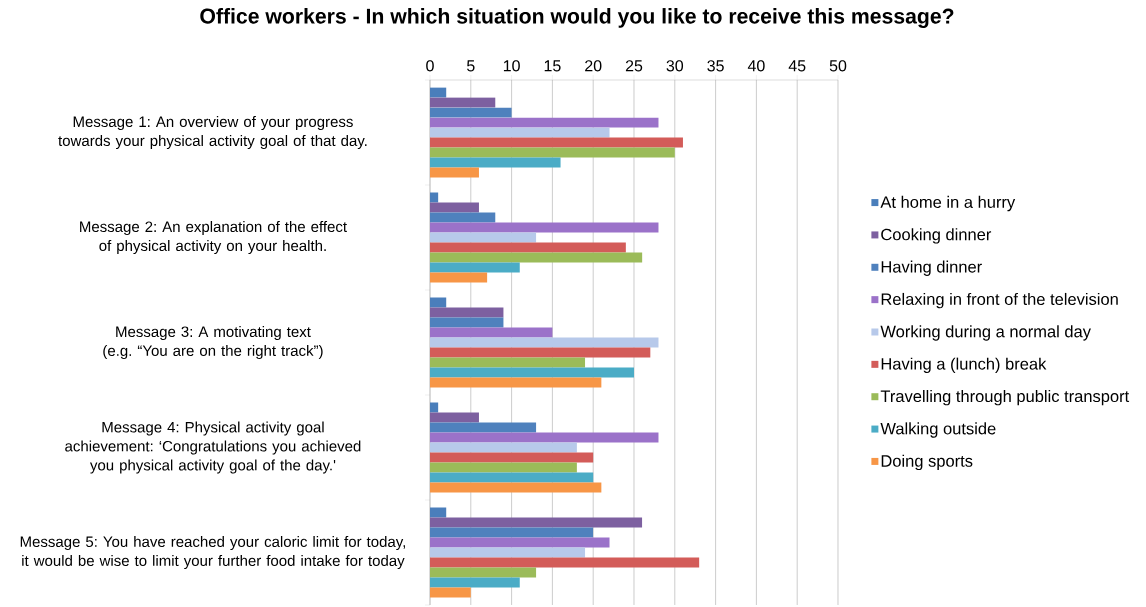 The image size is (1146, 607). I want to click on y-tick-label: Message 4: Physical activity goal achievement: ‘Congratulations you achieved you physical activity goal of the day.', so click(213, 447).